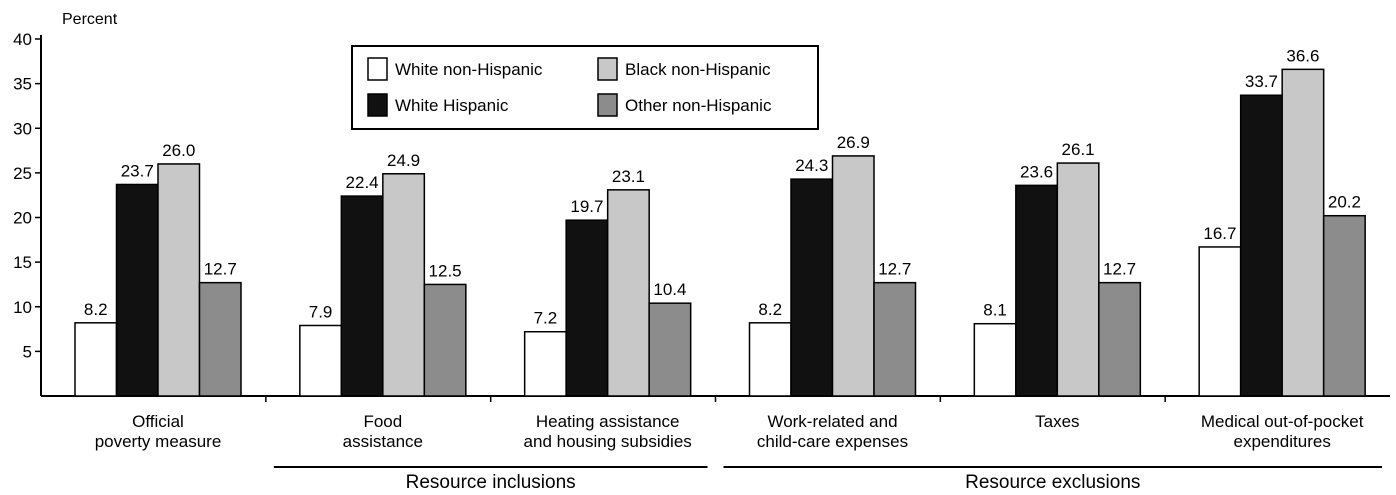 Image resolution: width=1396 pixels, height=495 pixels. I want to click on bar-value-label: 36.6, so click(1302, 55).